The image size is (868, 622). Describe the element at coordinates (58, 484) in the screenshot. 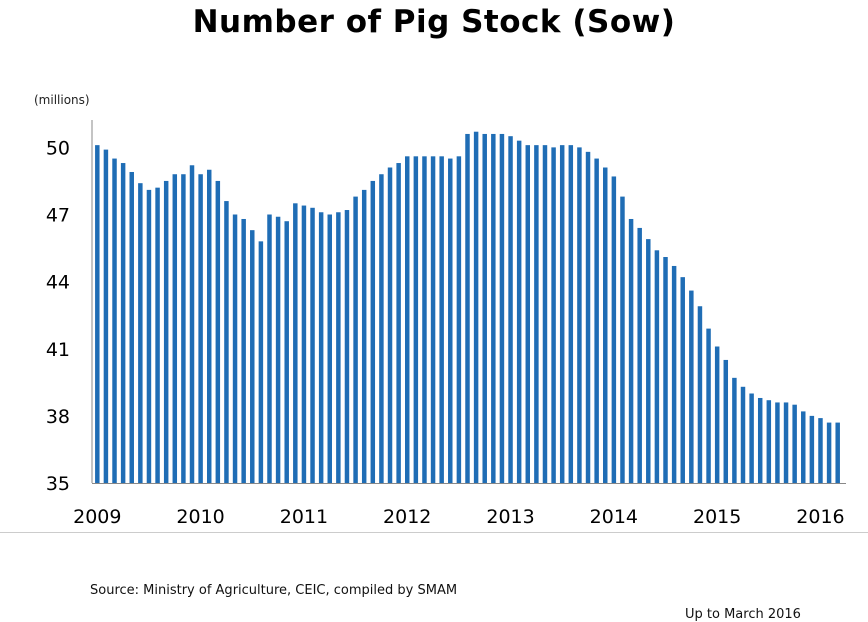

I see `y-tick-label: 35` at that location.